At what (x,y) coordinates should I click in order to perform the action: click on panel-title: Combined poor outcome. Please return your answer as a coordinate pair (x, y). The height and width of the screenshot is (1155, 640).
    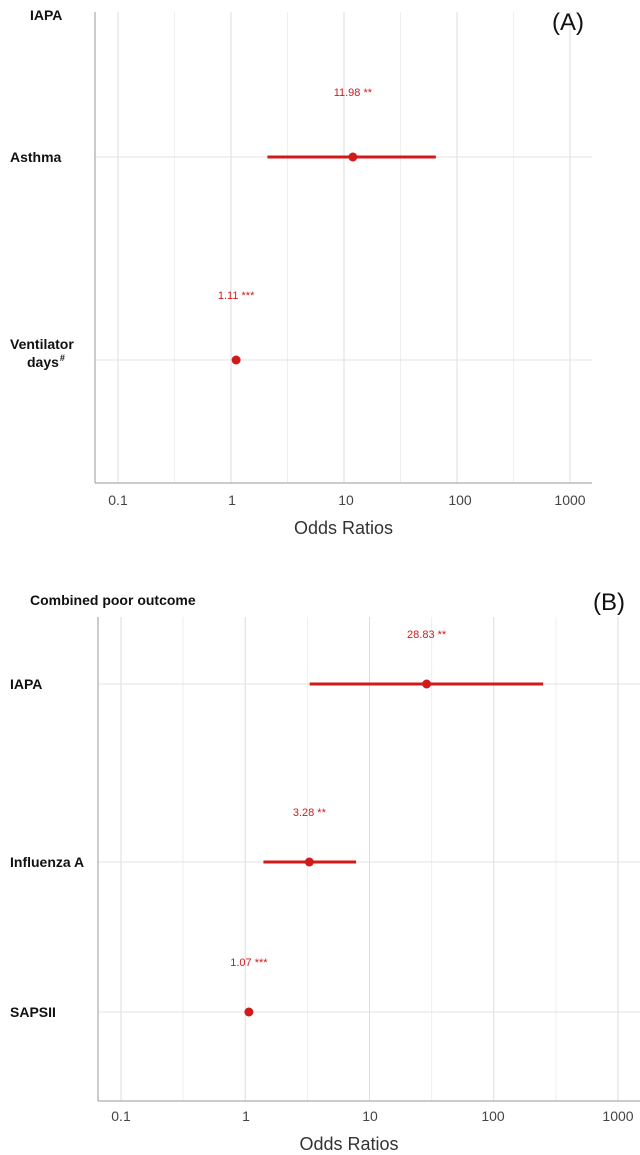
    Looking at the image, I should click on (113, 600).